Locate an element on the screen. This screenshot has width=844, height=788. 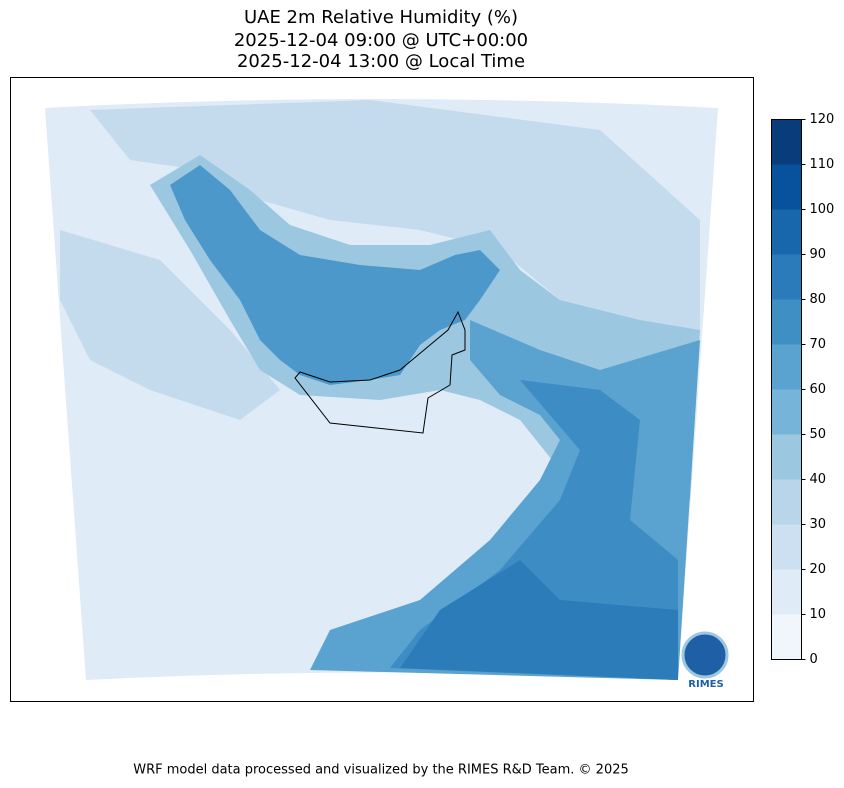
colorbar-tick-label: 30 is located at coordinates (818, 524).